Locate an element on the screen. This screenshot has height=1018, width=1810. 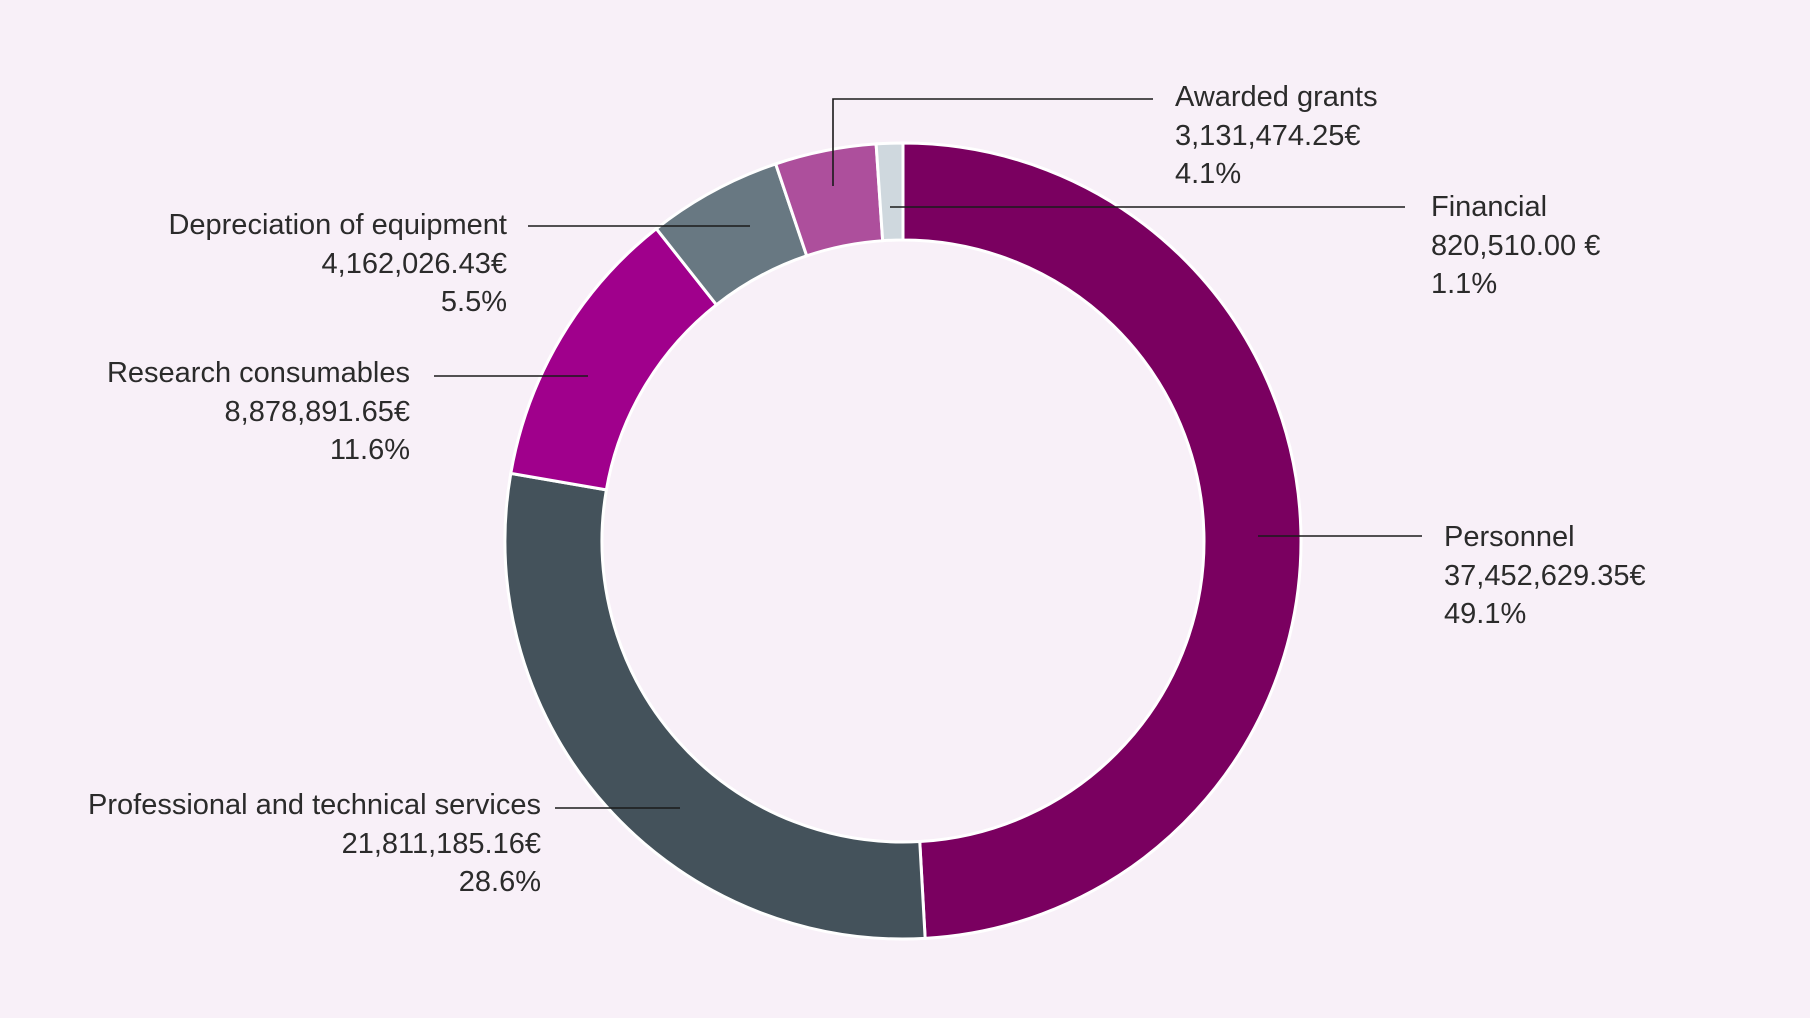
label-research-percent: 11.6% is located at coordinates (370, 450).